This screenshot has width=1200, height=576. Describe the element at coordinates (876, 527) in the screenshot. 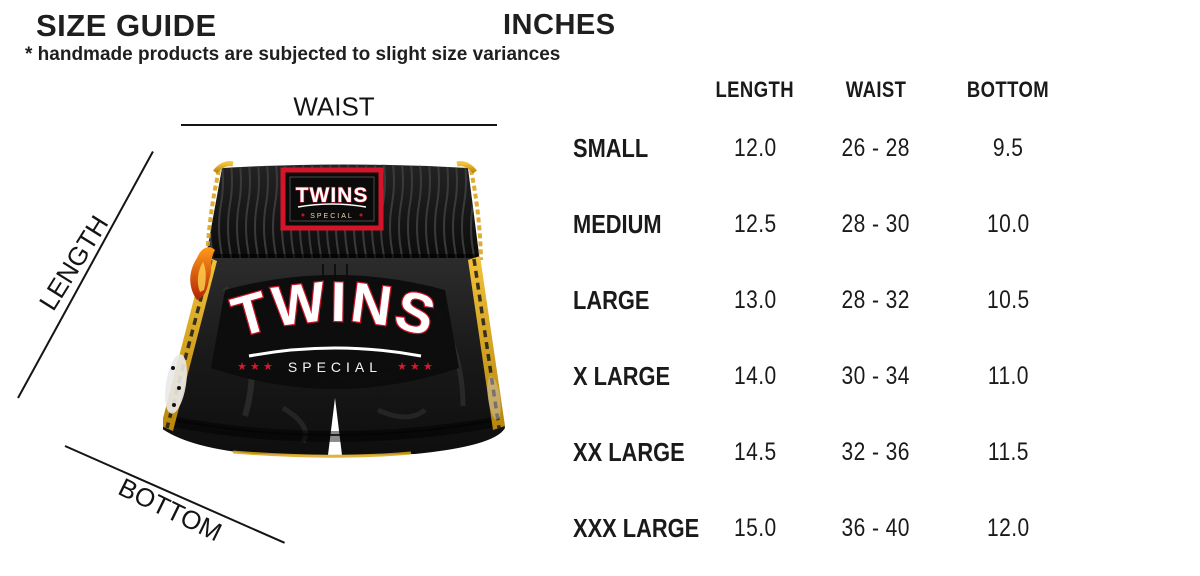

I see `xxx-large-waist-value: 36 - 40` at that location.